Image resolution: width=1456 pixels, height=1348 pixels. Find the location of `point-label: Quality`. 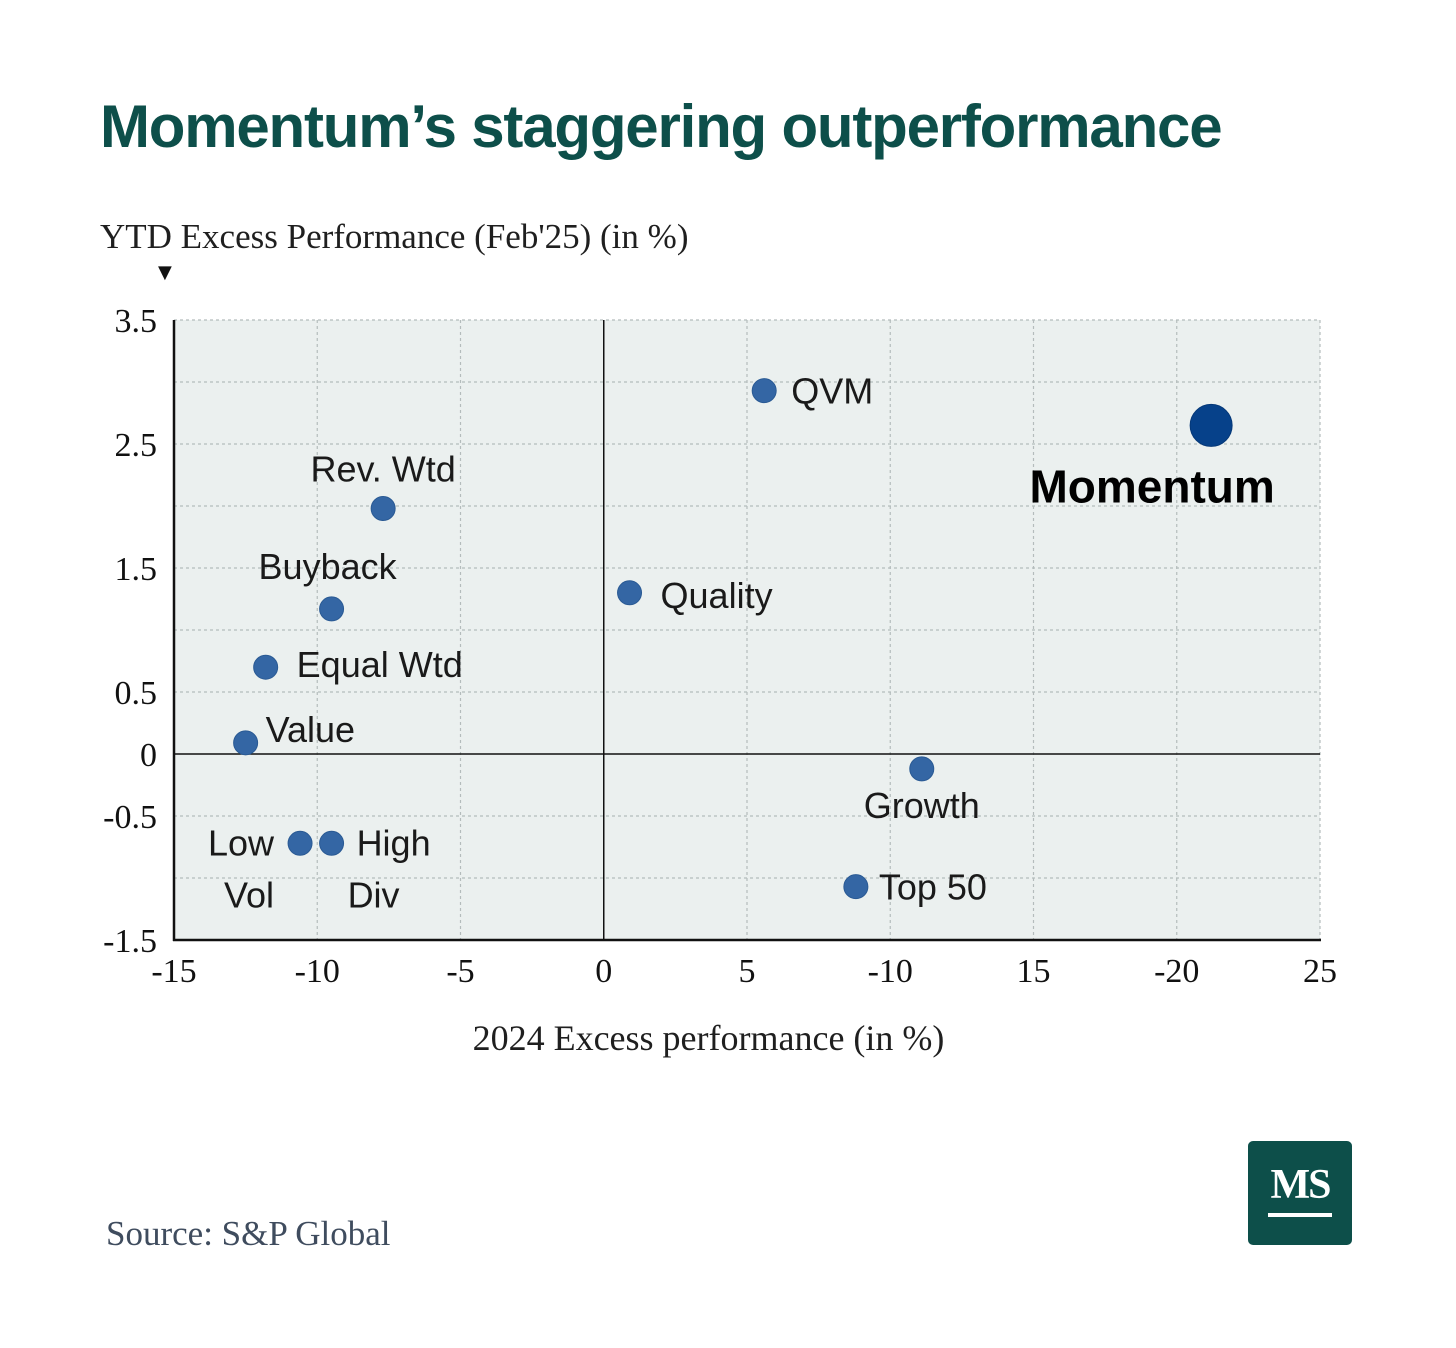

point-label: Quality is located at coordinates (717, 595).